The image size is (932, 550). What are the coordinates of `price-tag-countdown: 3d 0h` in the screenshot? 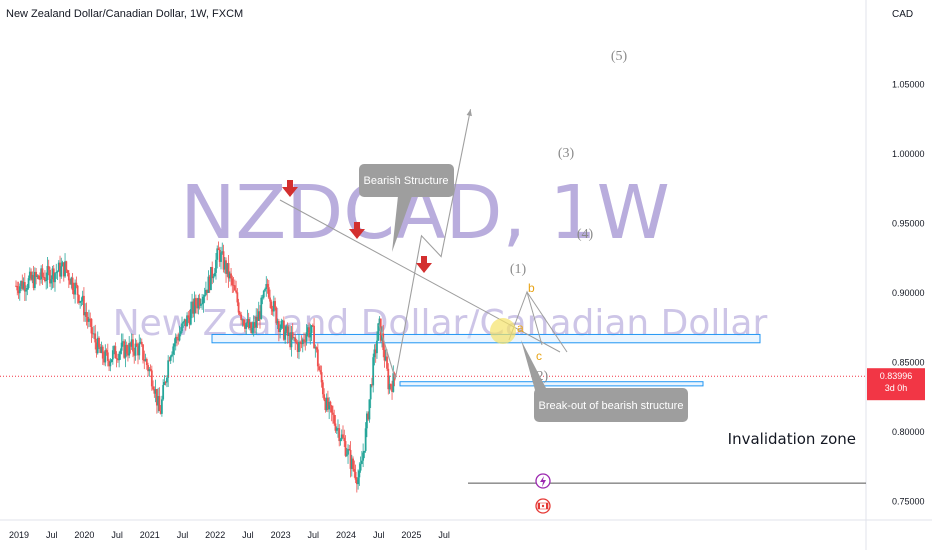 It's located at (896, 388).